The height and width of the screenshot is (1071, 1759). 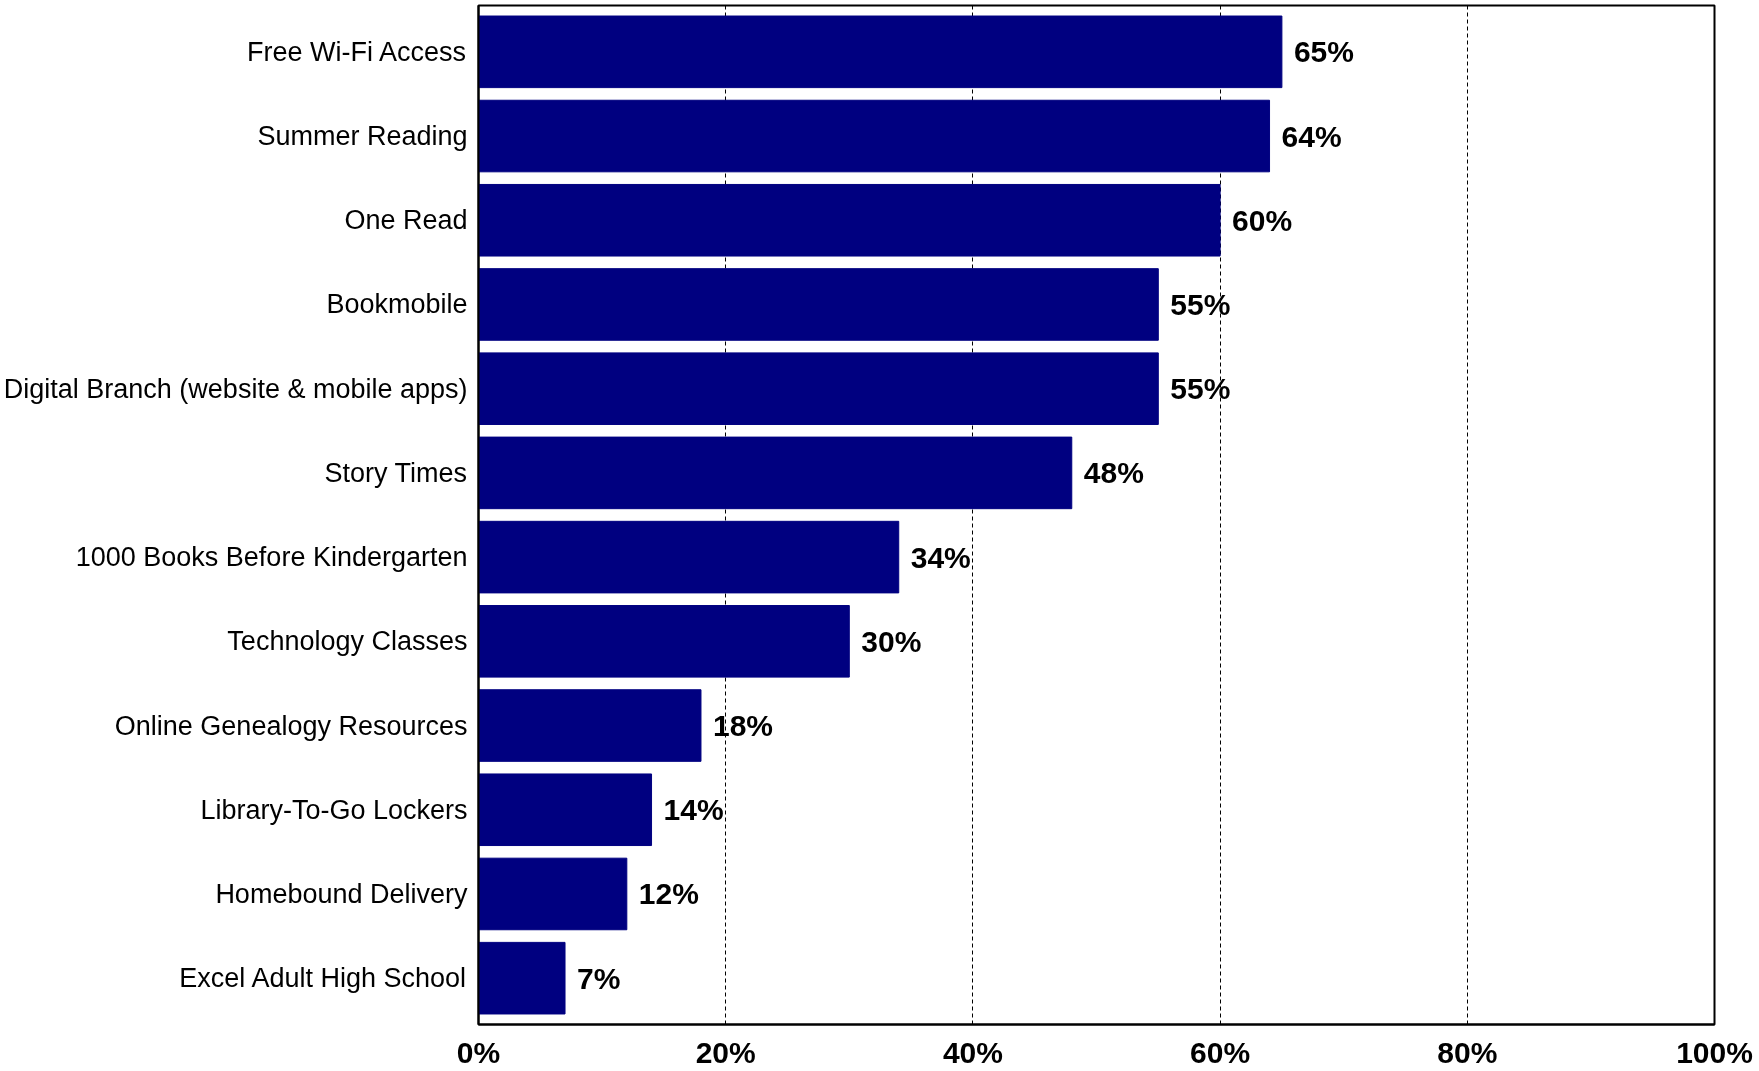 What do you see at coordinates (940, 557) in the screenshot?
I see `data-label: 34%` at bounding box center [940, 557].